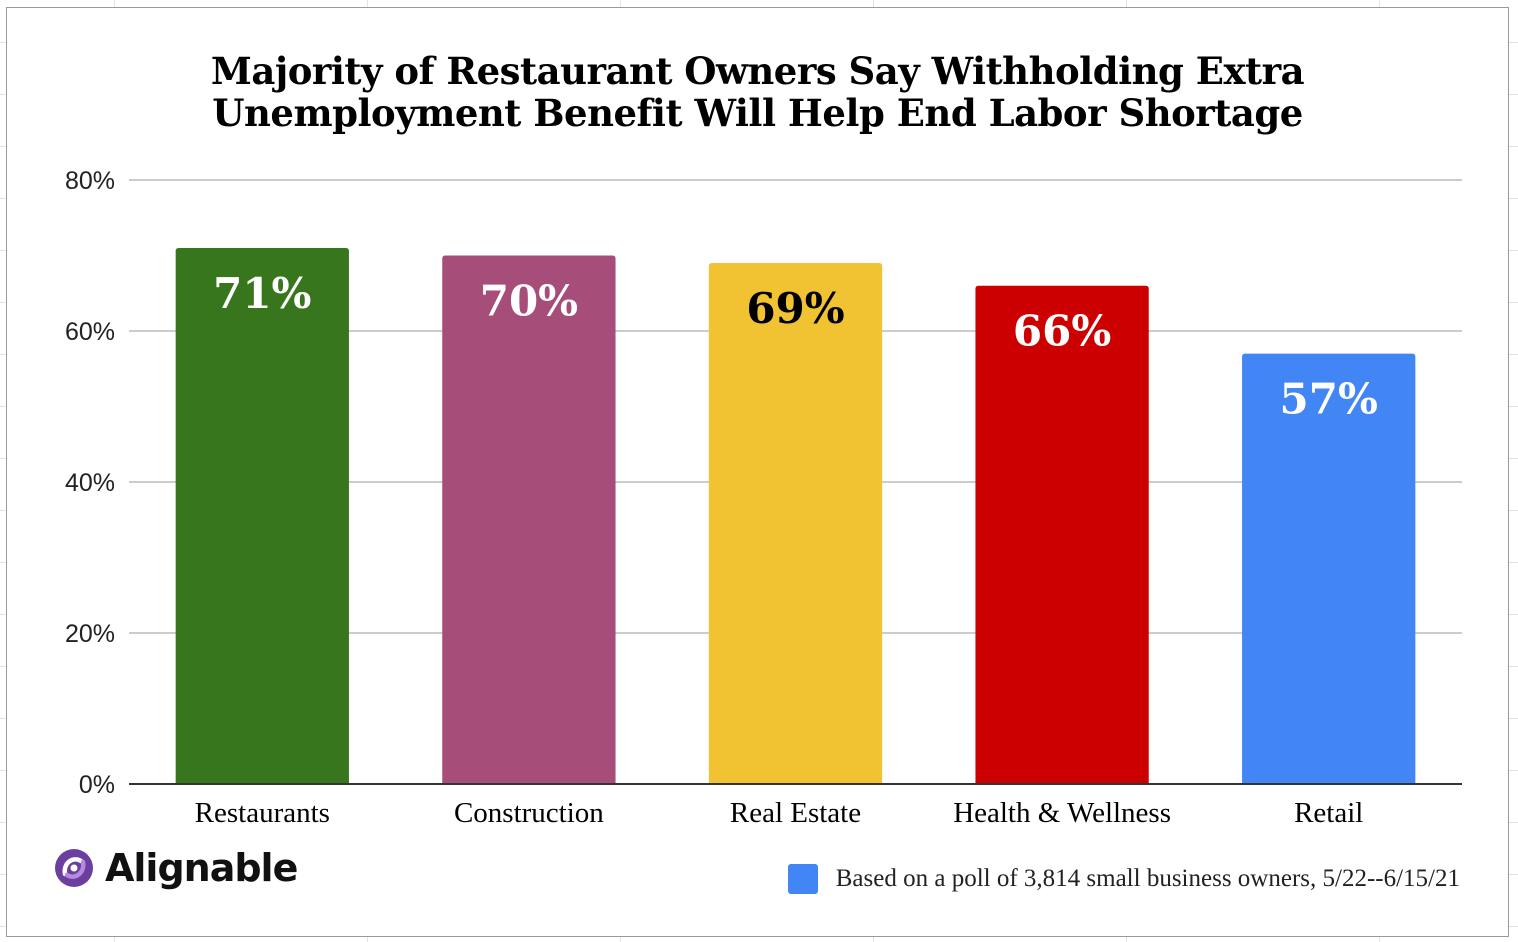 The width and height of the screenshot is (1518, 942). Describe the element at coordinates (90, 332) in the screenshot. I see `y-tick-label: 60%` at that location.